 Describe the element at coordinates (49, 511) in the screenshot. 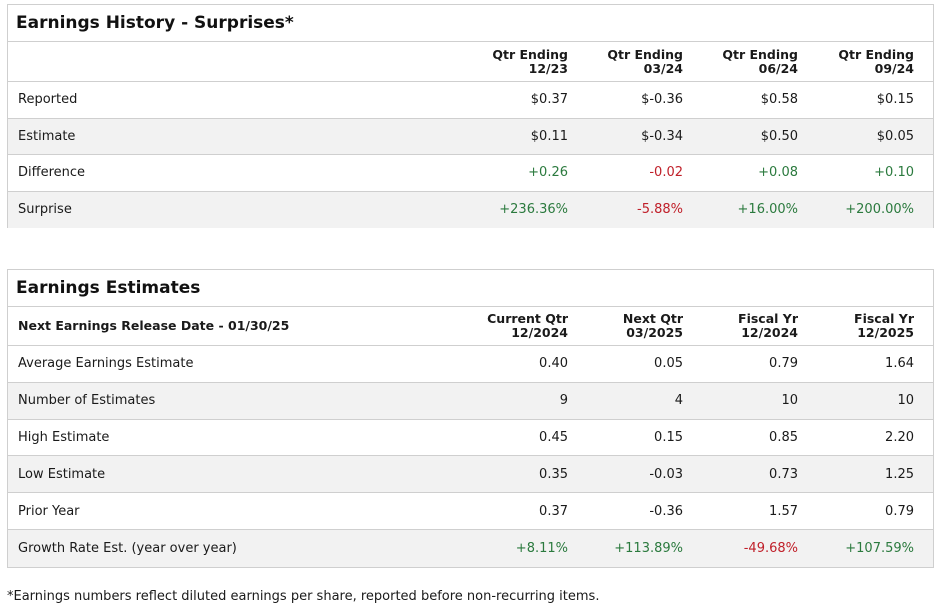

I see `row-label: Prior Year` at that location.